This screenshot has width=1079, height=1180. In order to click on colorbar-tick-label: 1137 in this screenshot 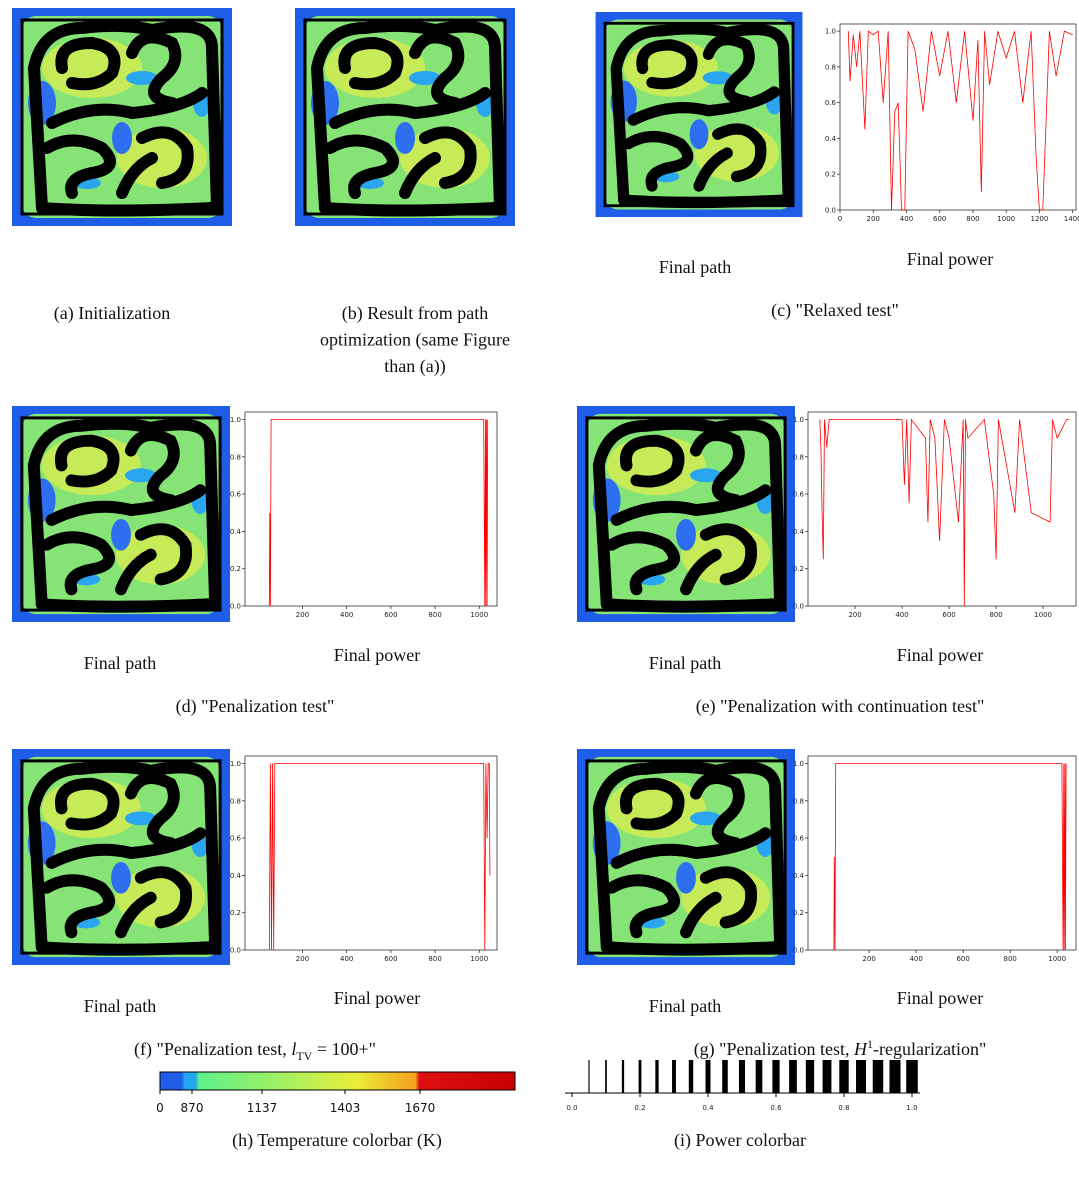, I will do `click(262, 1108)`.